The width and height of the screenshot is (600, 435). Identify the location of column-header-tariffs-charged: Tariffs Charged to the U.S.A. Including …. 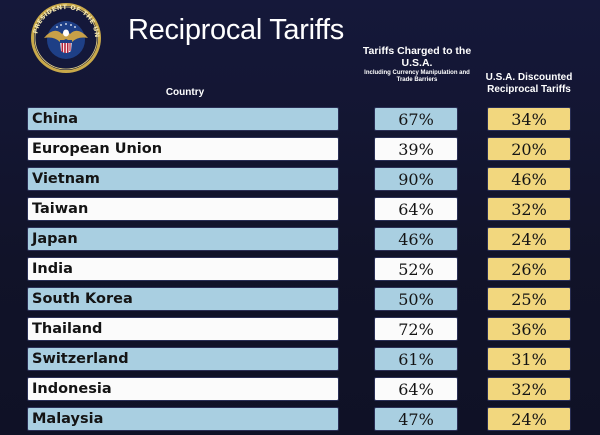
(417, 64).